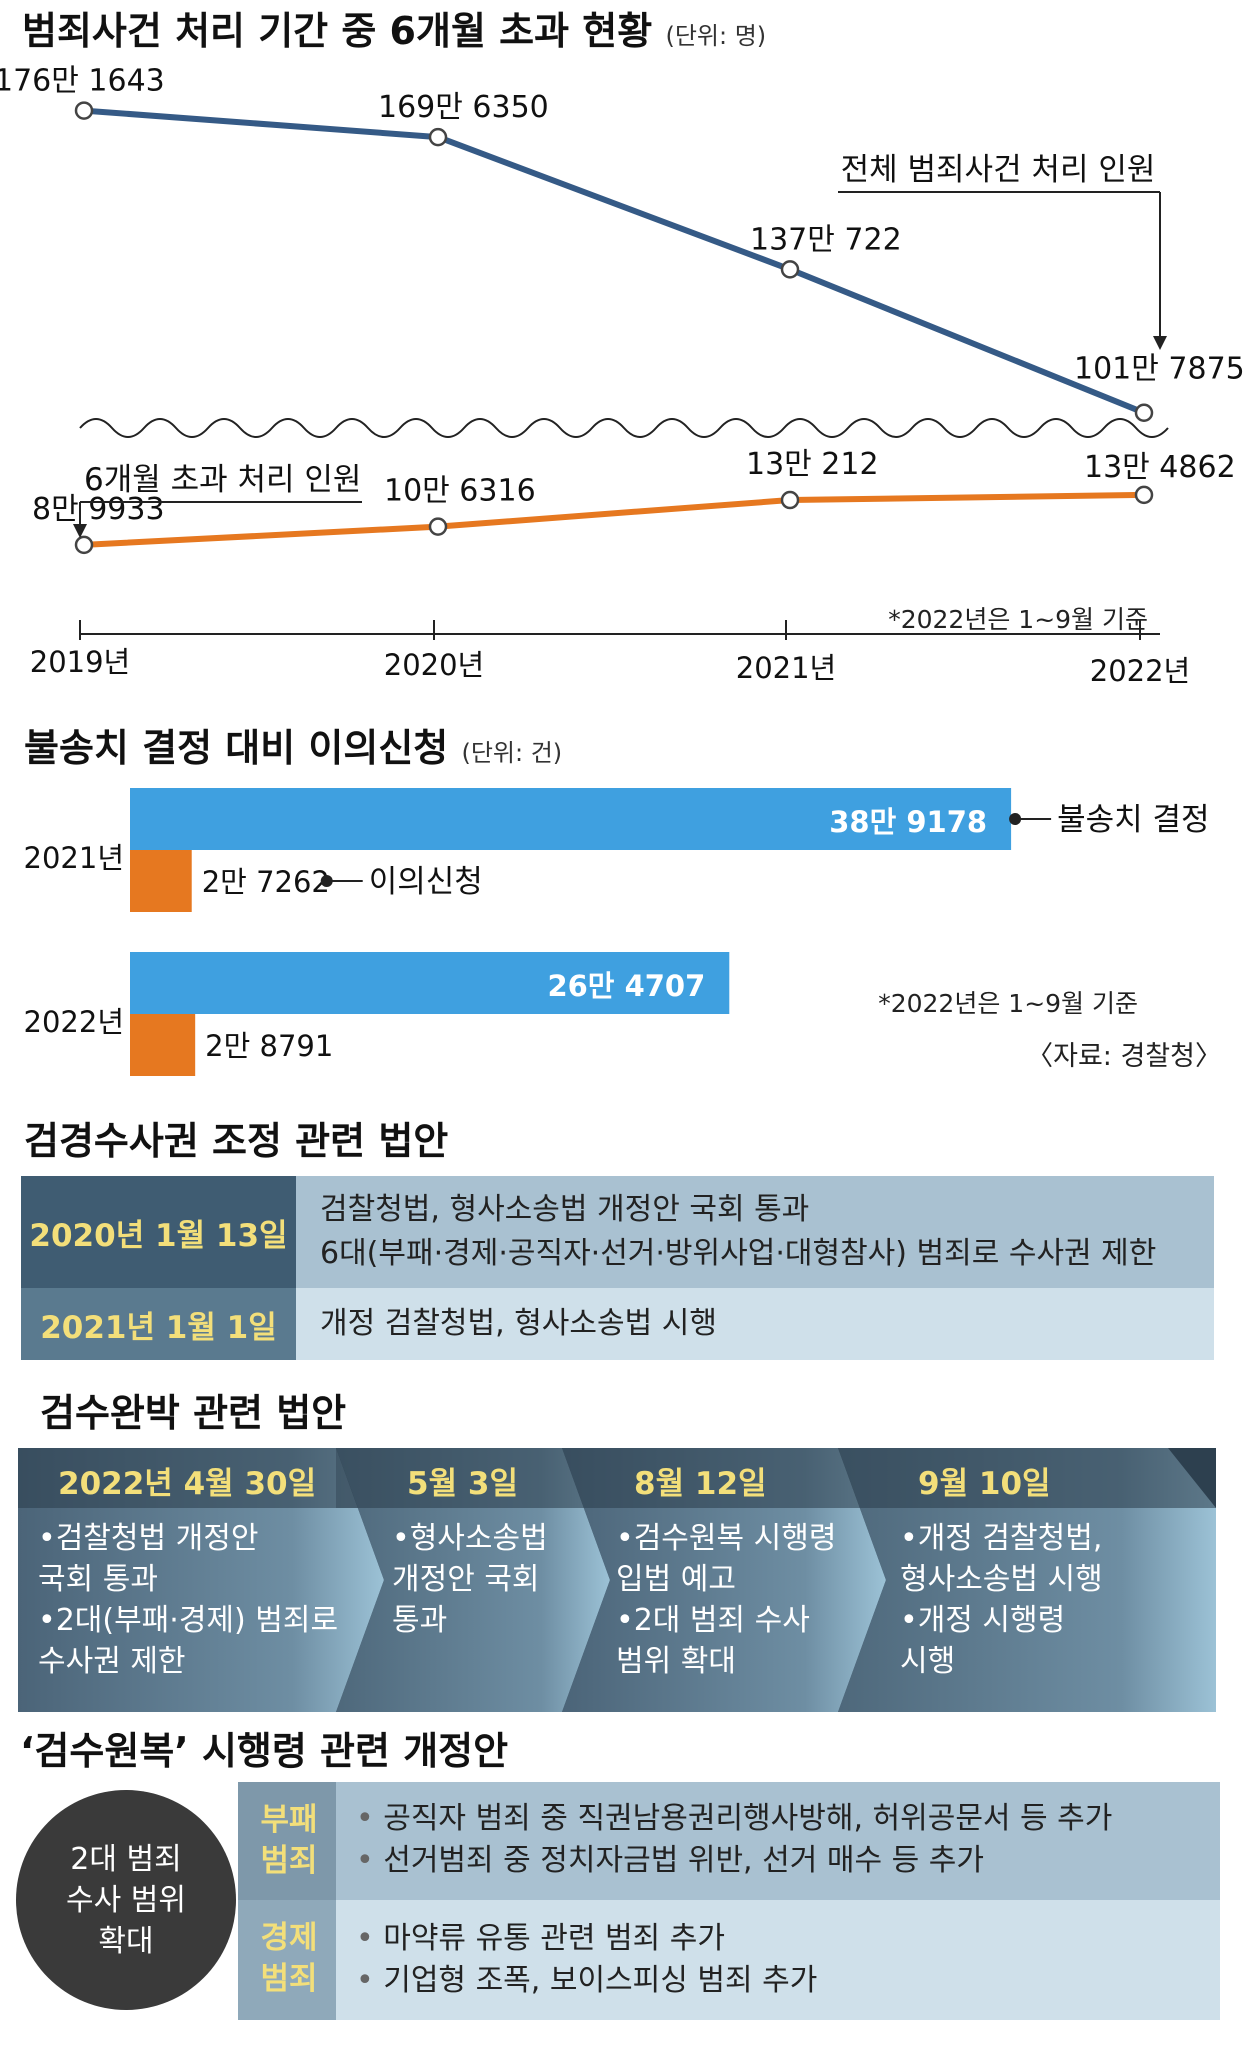  Describe the element at coordinates (565, 1209) in the screenshot. I see `law1-row-1-line-1: 검찰청법, 형사소송법 개정안 국회 통과` at that location.